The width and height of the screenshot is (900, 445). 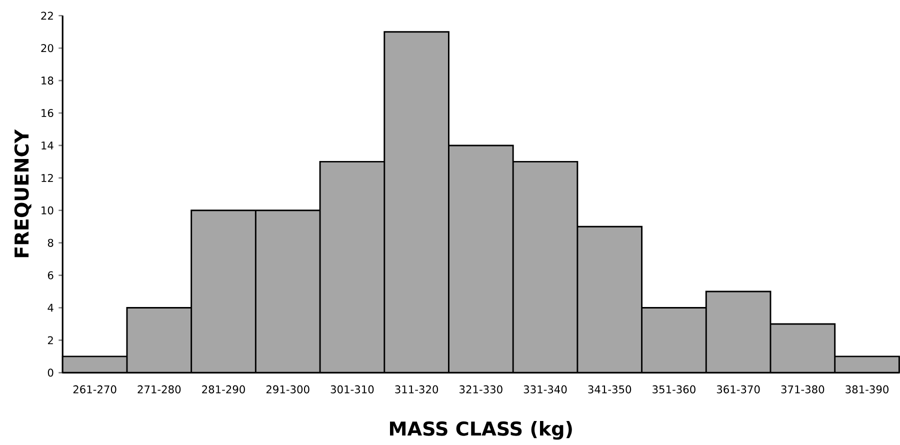 I want to click on x-tick-label: 271-280, so click(x=159, y=390).